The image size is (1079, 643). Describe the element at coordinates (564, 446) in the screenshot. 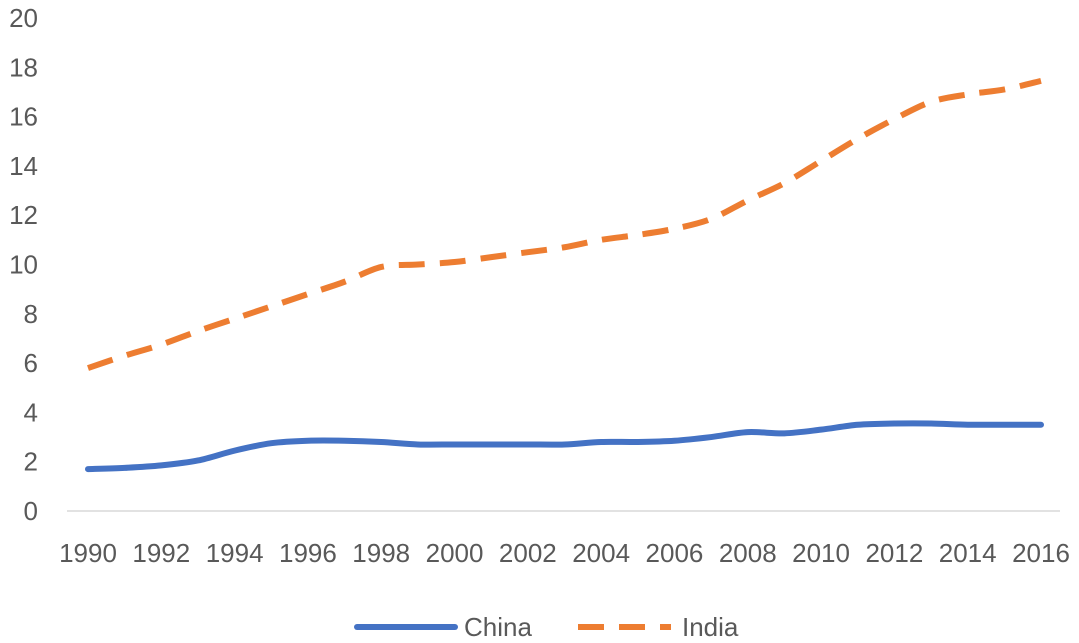

I see `series-line-china` at that location.